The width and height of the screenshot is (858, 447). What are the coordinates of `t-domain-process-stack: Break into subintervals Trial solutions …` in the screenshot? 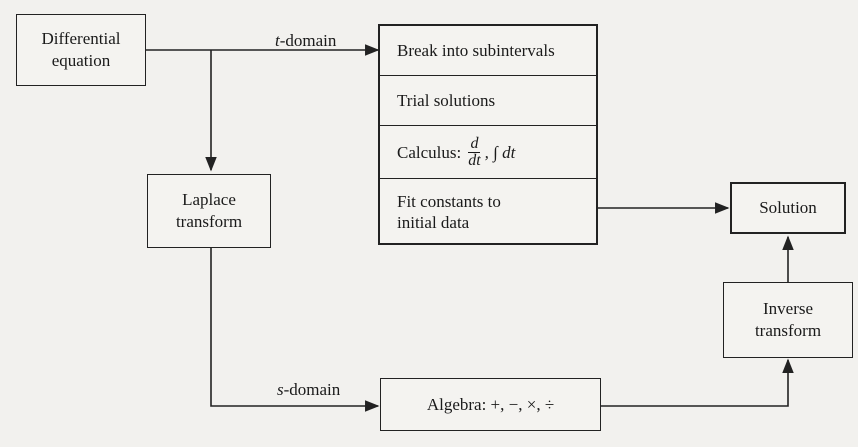 It's located at (488, 134).